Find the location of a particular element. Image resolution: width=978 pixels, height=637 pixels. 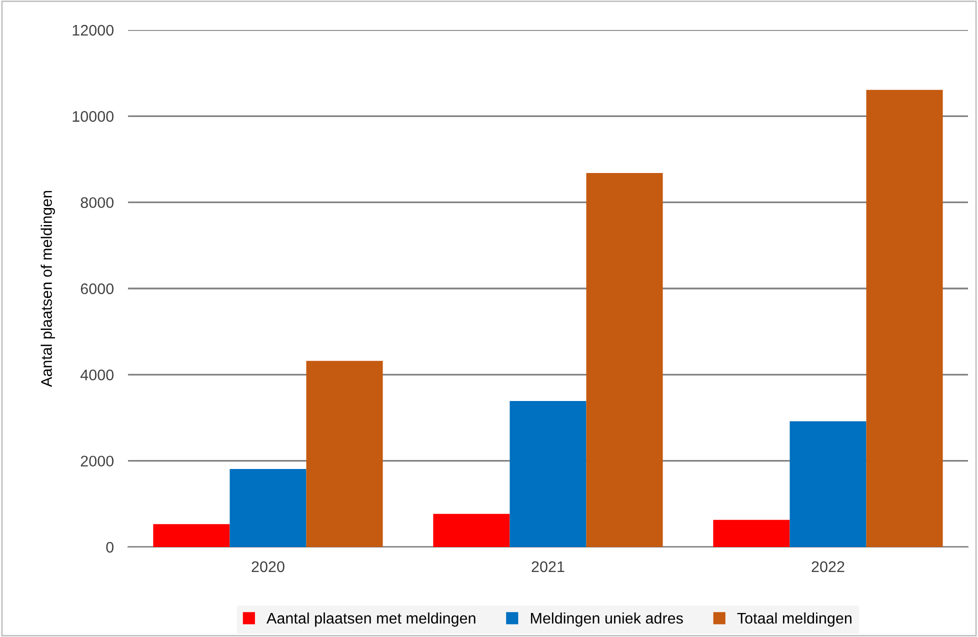

x-tick-label: 2020 is located at coordinates (268, 566).